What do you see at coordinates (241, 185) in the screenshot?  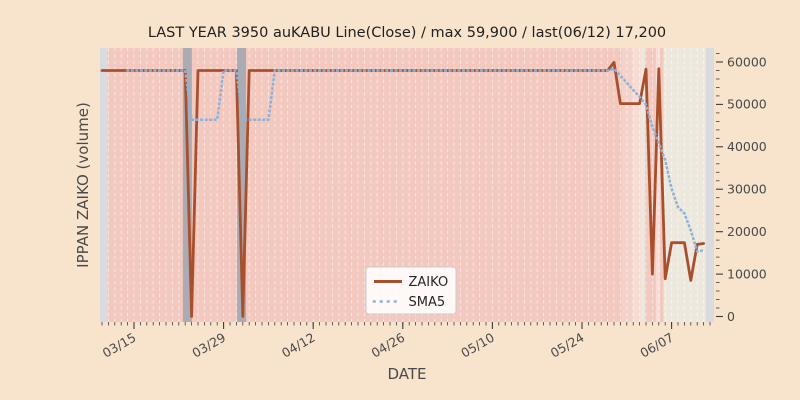 I see `band-band_gray` at bounding box center [241, 185].